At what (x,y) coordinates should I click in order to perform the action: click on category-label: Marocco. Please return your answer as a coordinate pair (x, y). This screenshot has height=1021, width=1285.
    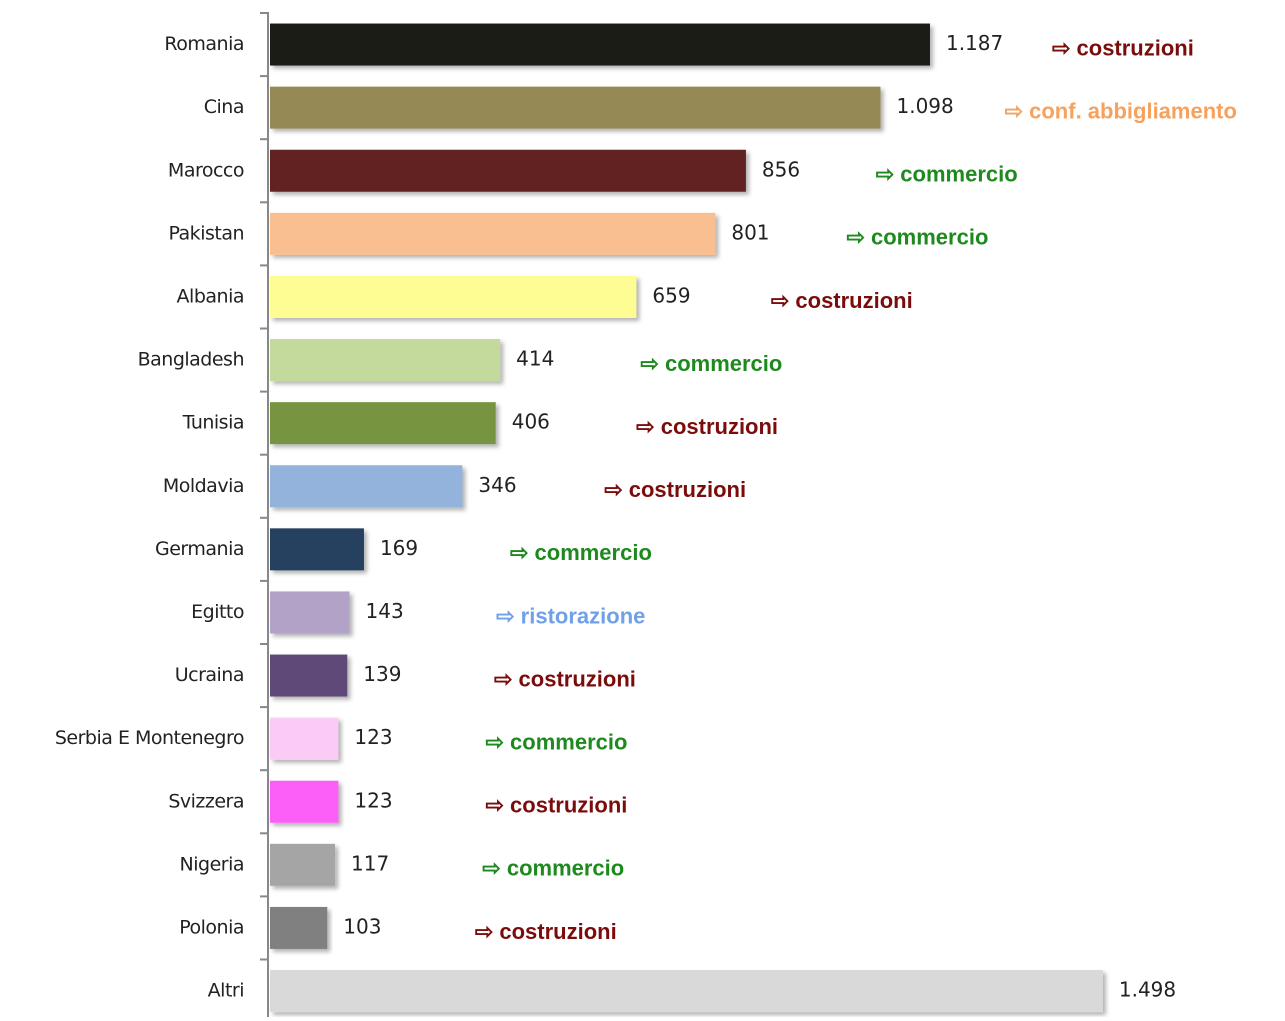
    Looking at the image, I should click on (206, 170).